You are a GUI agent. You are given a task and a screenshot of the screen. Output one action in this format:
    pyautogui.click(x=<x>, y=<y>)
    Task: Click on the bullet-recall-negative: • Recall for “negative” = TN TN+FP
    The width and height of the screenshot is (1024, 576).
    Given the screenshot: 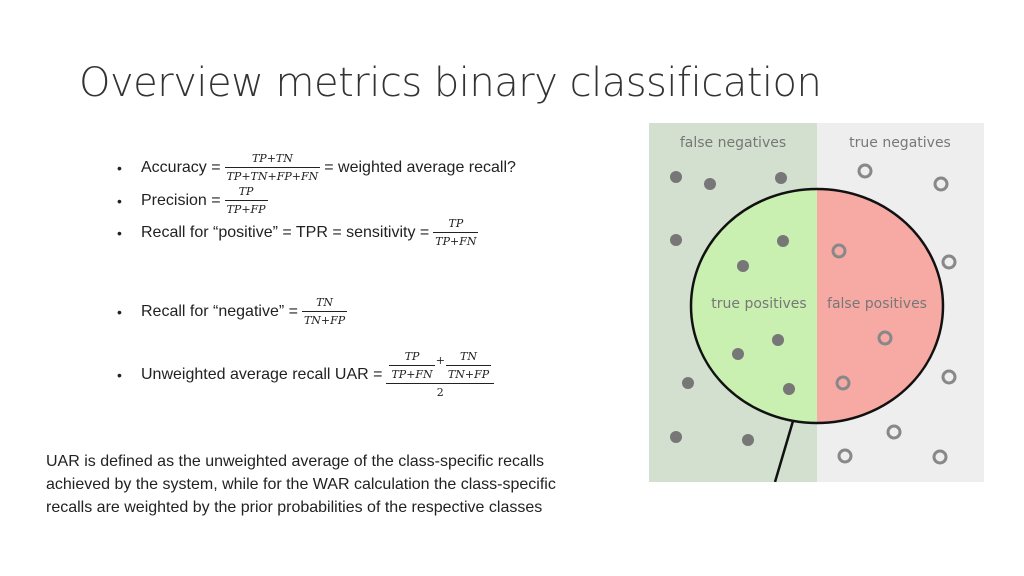 What is the action you would take?
    pyautogui.click(x=234, y=311)
    